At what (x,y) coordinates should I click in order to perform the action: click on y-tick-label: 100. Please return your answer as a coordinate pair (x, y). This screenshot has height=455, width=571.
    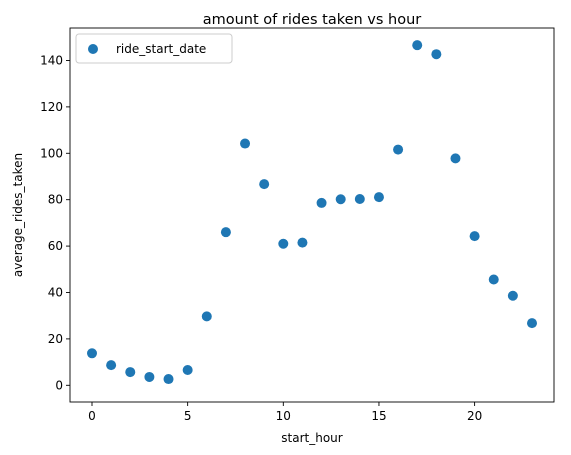
    Looking at the image, I should click on (51, 153).